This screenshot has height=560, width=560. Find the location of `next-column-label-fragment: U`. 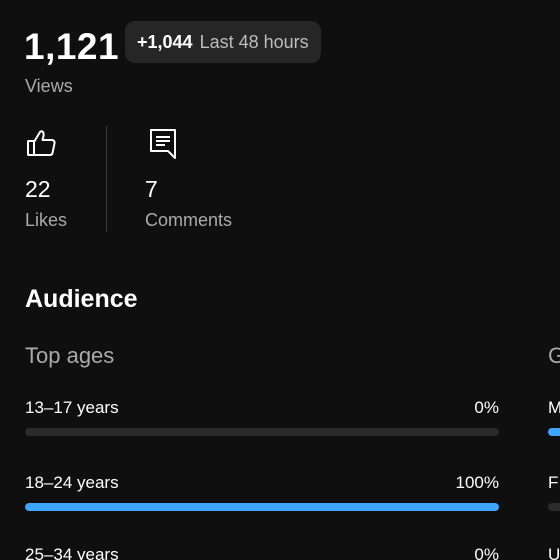

next-column-label-fragment: U is located at coordinates (554, 552).